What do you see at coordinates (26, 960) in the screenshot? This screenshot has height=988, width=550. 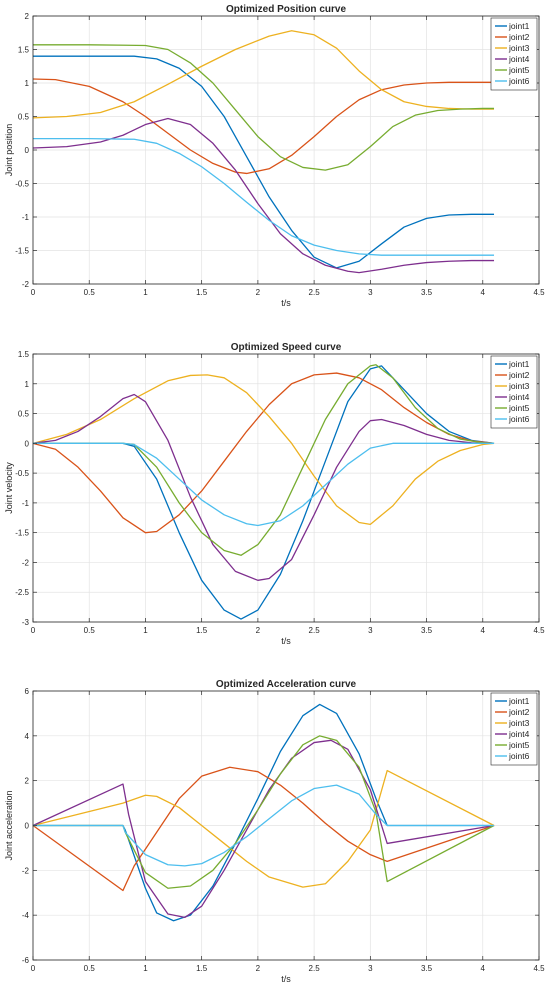 I see `y-tick-label: -6` at bounding box center [26, 960].